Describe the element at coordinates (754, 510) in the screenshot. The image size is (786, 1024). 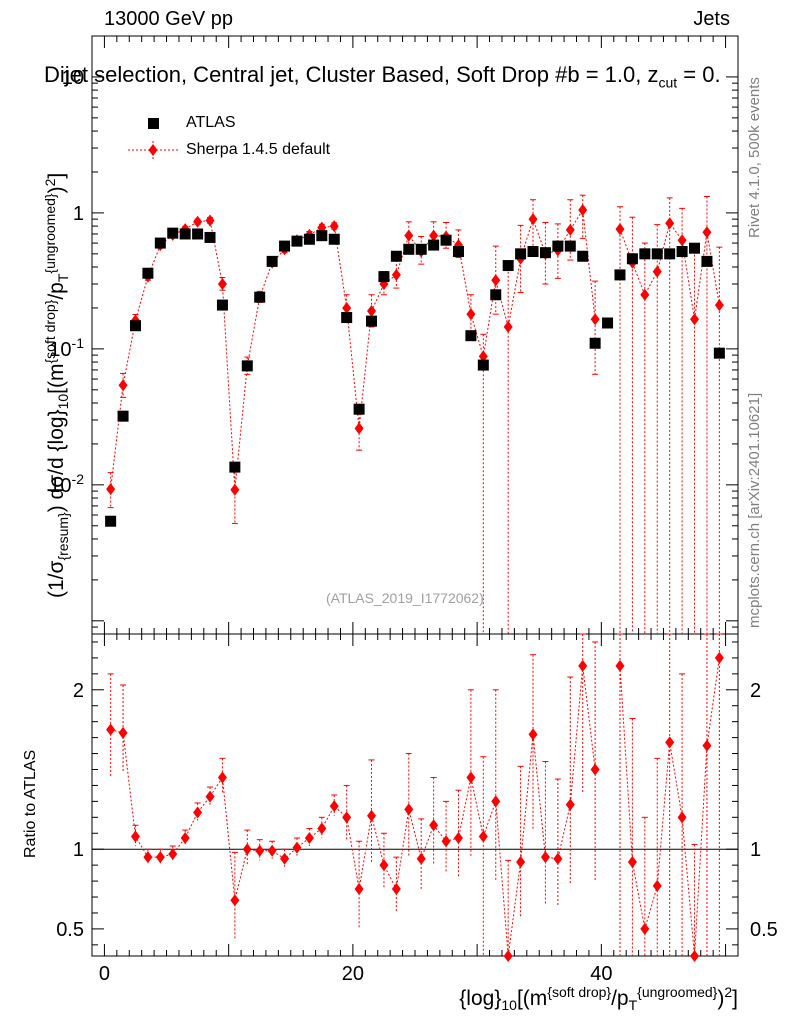
I see `side-label-mcplots: mcplots.cern.ch [arXiv:2401.10621]` at that location.